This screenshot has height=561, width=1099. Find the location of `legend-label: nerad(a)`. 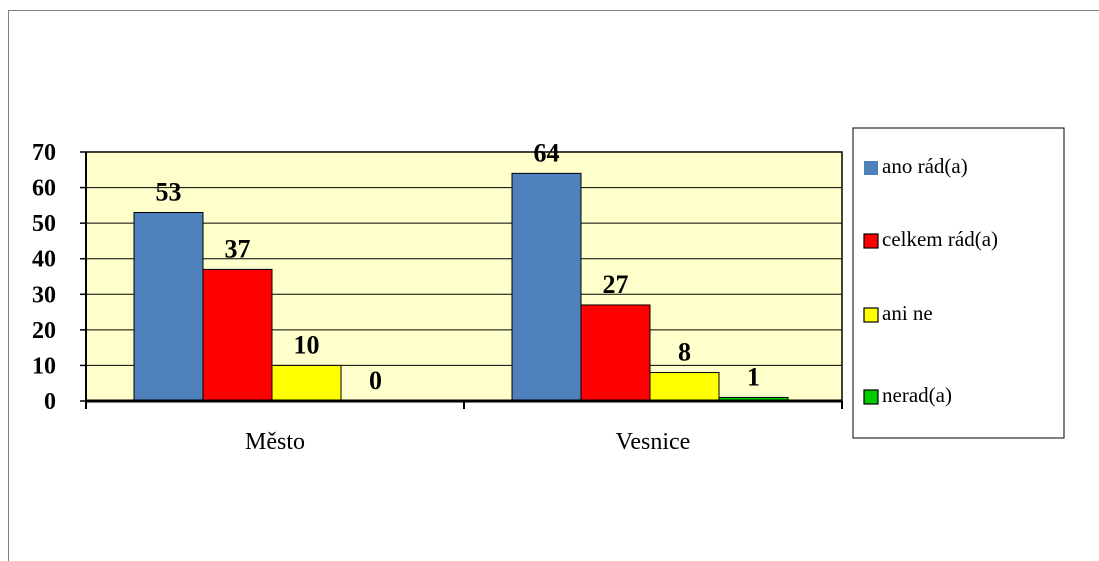

legend-label: nerad(a) is located at coordinates (917, 395).